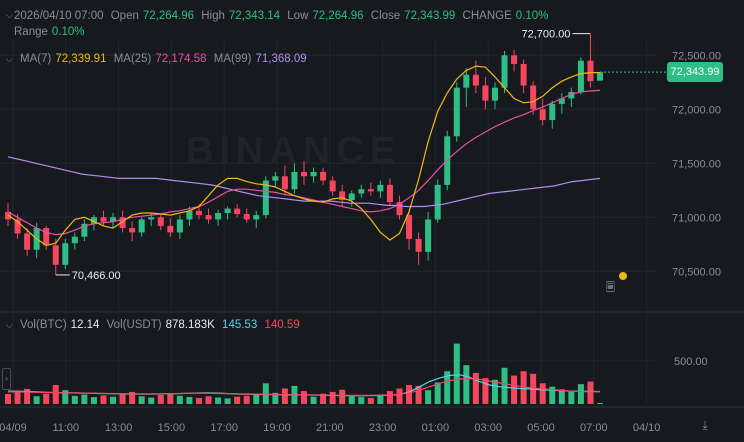 The height and width of the screenshot is (442, 744). What do you see at coordinates (487, 16) in the screenshot?
I see `change-label: CHANGE` at bounding box center [487, 16].